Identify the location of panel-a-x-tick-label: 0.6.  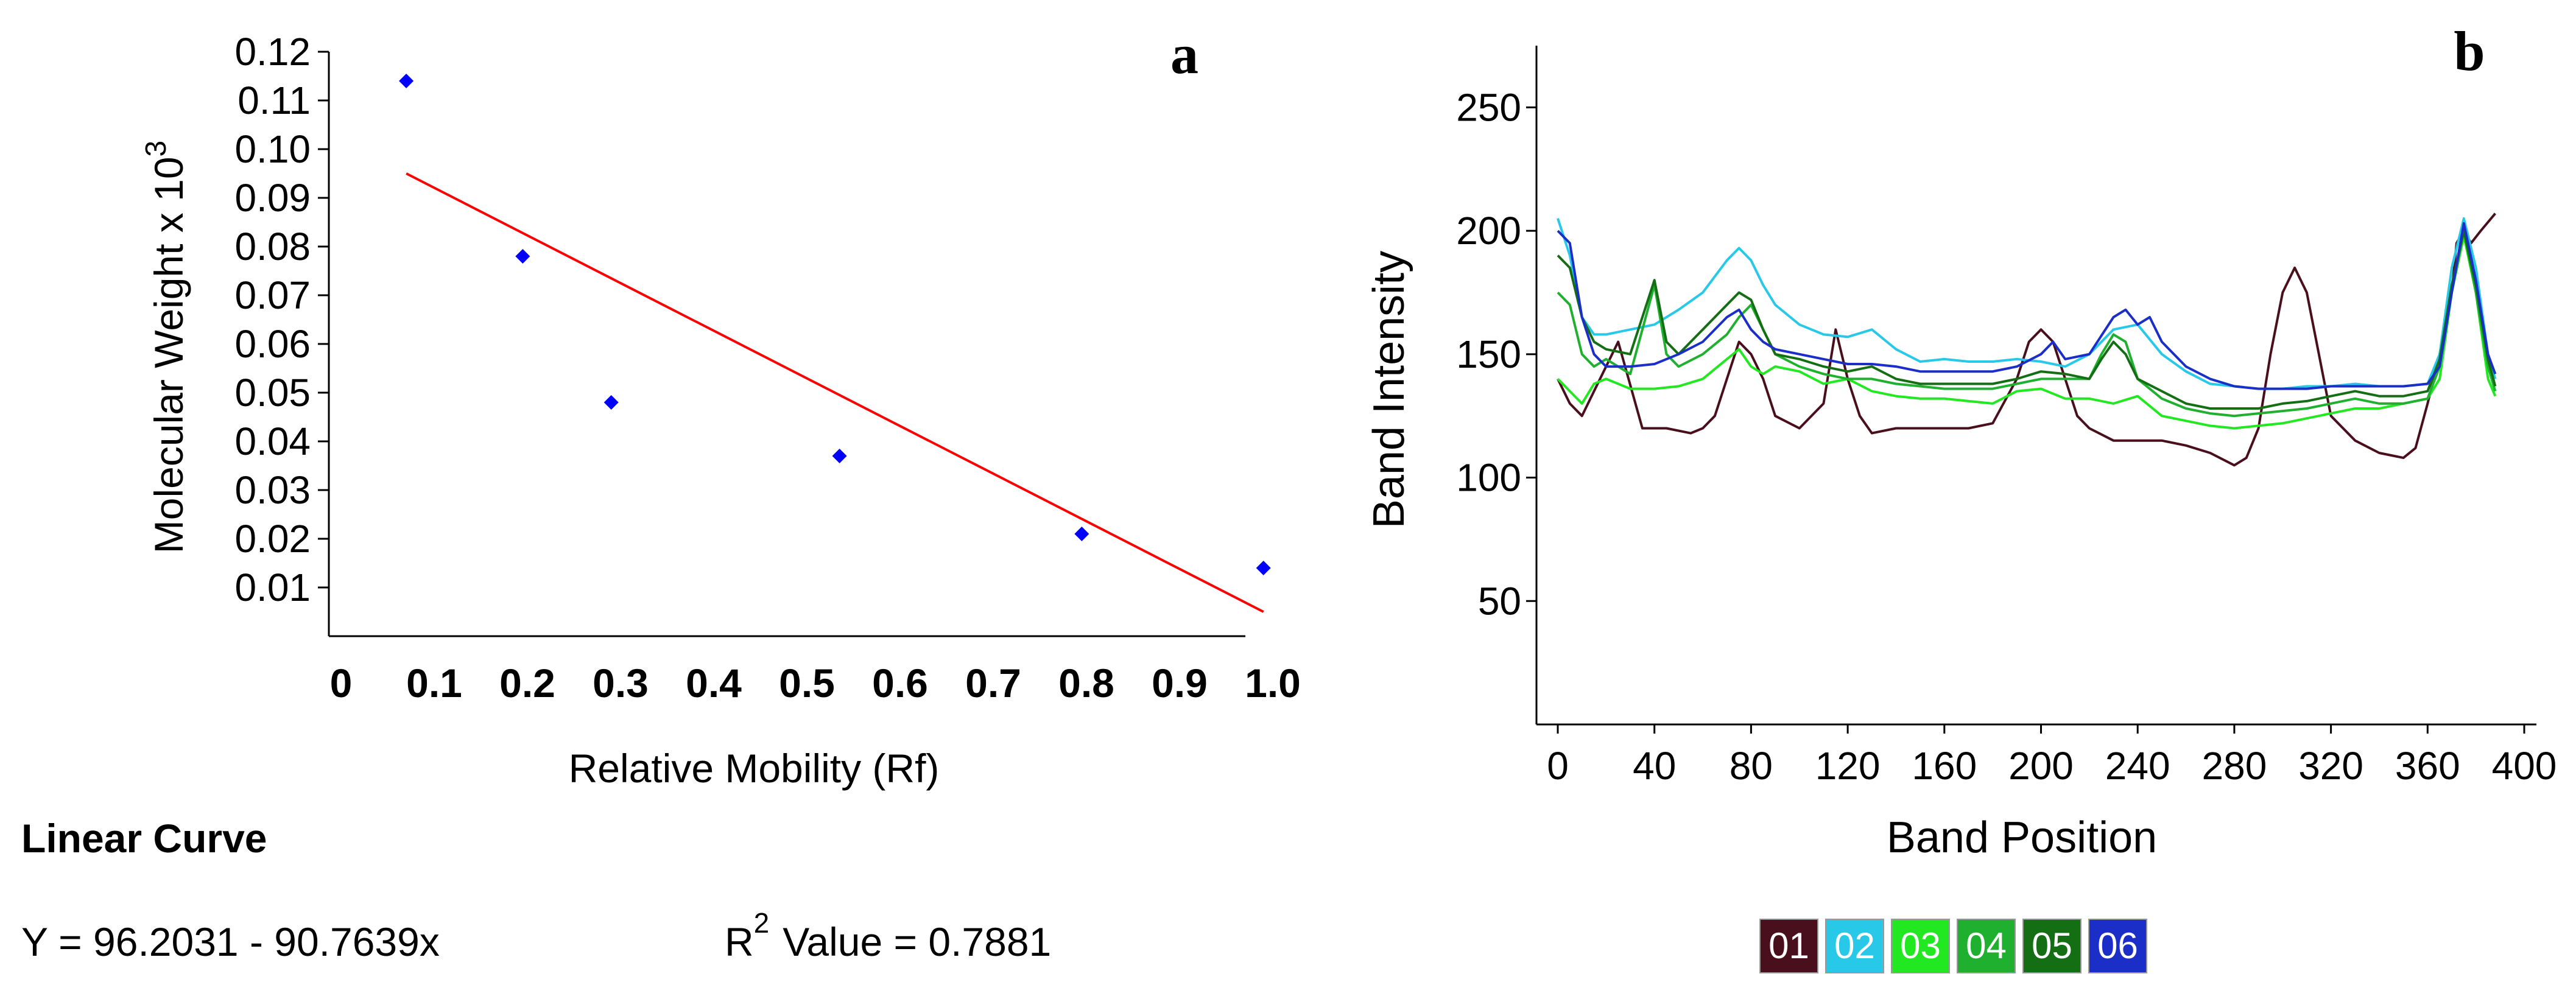
(900, 683).